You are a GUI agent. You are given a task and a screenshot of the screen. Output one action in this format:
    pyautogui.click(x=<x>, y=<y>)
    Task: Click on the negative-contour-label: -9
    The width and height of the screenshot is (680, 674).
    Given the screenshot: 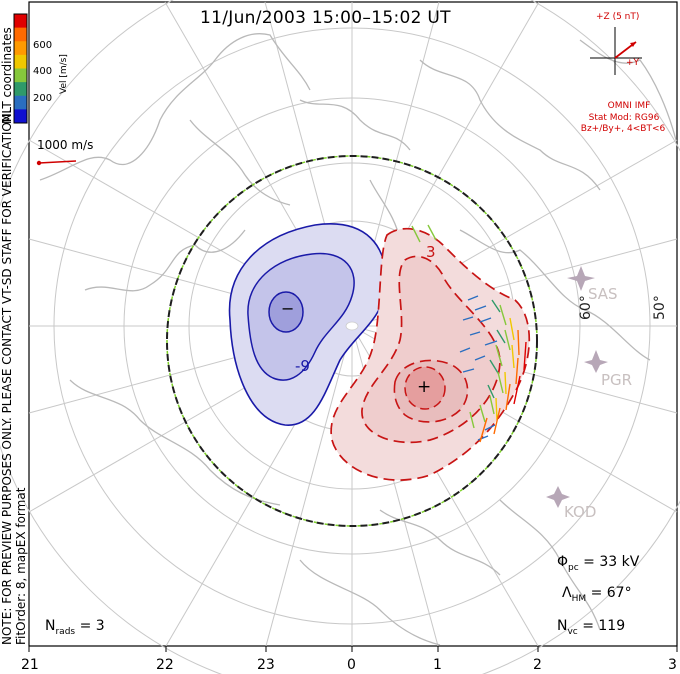 What is the action you would take?
    pyautogui.click(x=302, y=366)
    